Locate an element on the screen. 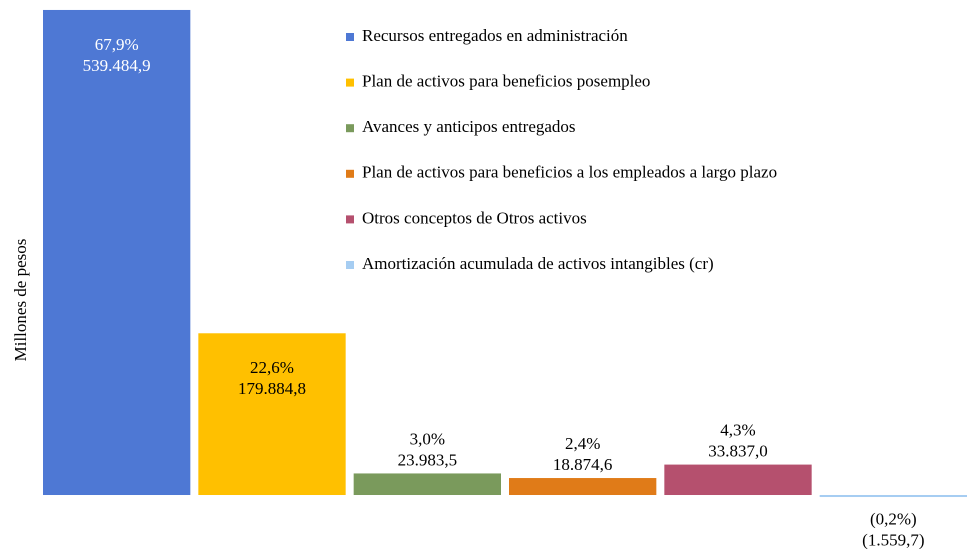 The image size is (971, 556). value-label: 179.884,8 is located at coordinates (272, 388).